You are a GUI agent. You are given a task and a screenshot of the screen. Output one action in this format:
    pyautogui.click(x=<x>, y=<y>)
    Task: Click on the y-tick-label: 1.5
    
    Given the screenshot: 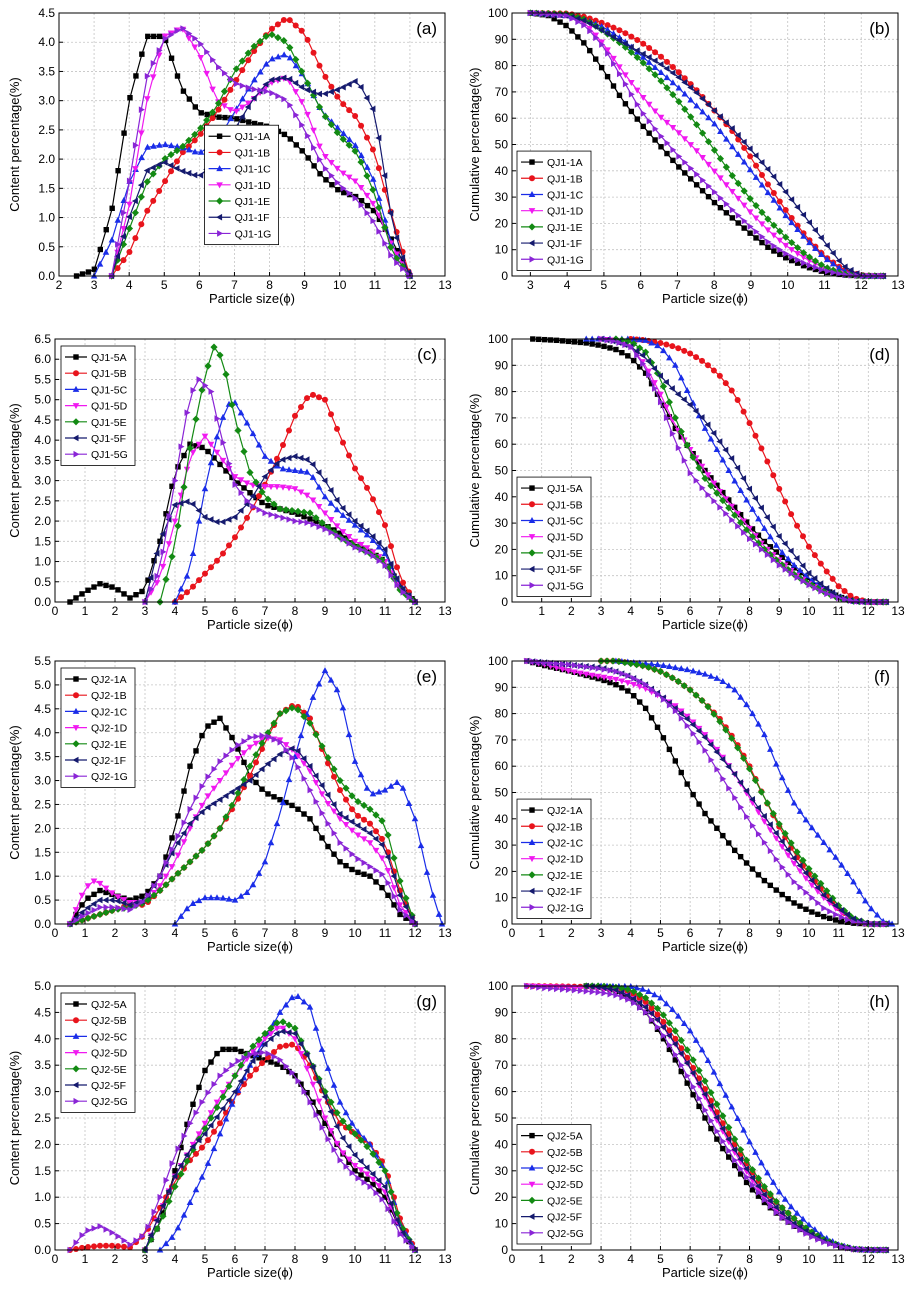 What is the action you would take?
    pyautogui.click(x=46, y=188)
    